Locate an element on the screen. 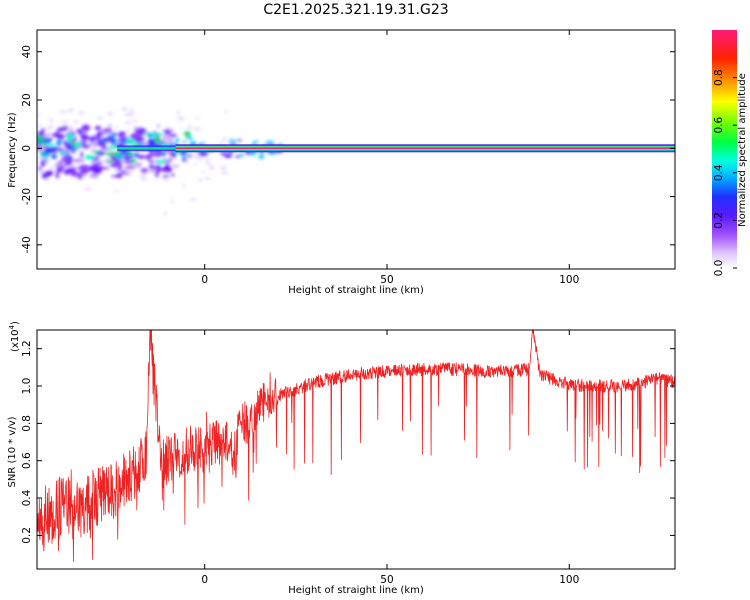 Image resolution: width=750 pixels, height=600 pixels. colorbar-tick-label: 0.0 is located at coordinates (719, 268).